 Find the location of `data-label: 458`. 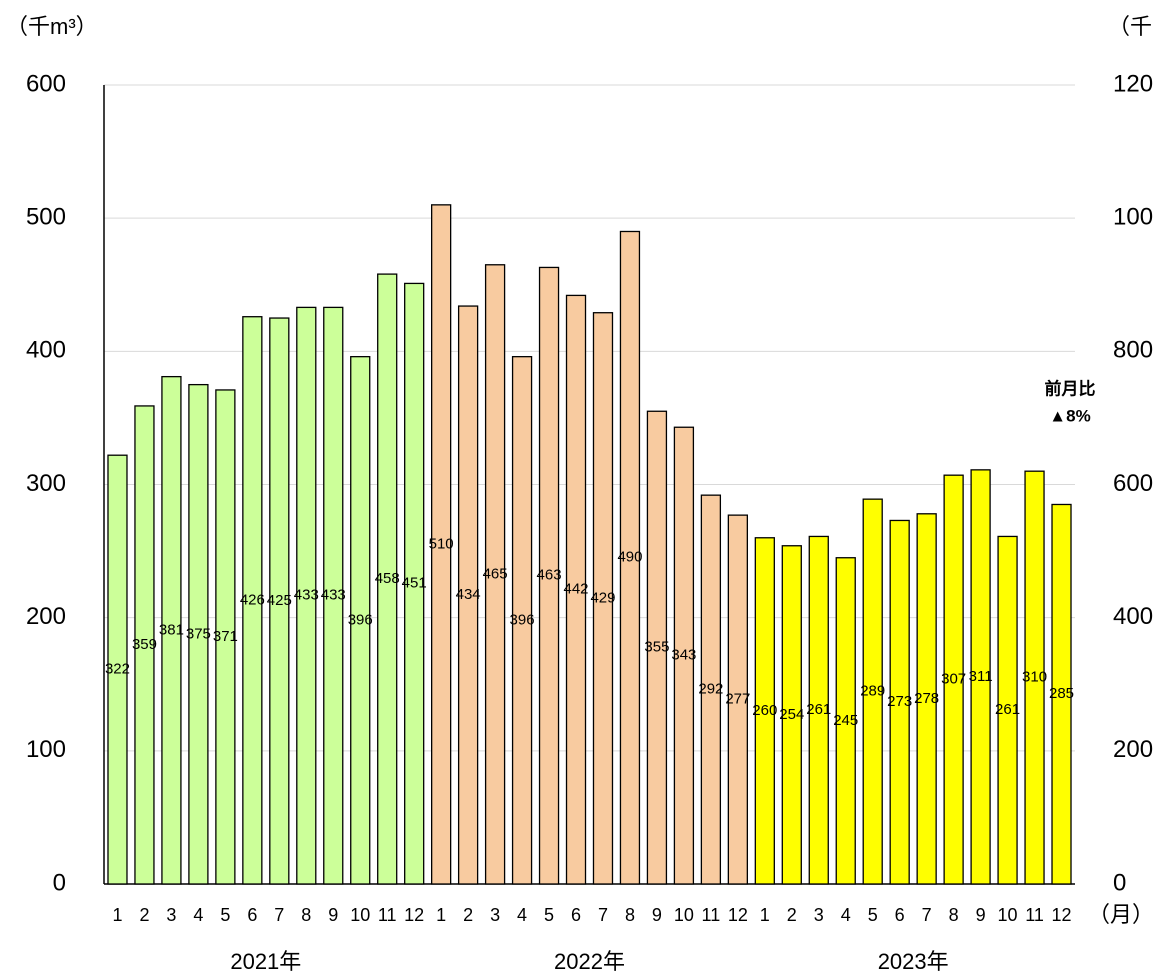

data-label: 458 is located at coordinates (387, 578).